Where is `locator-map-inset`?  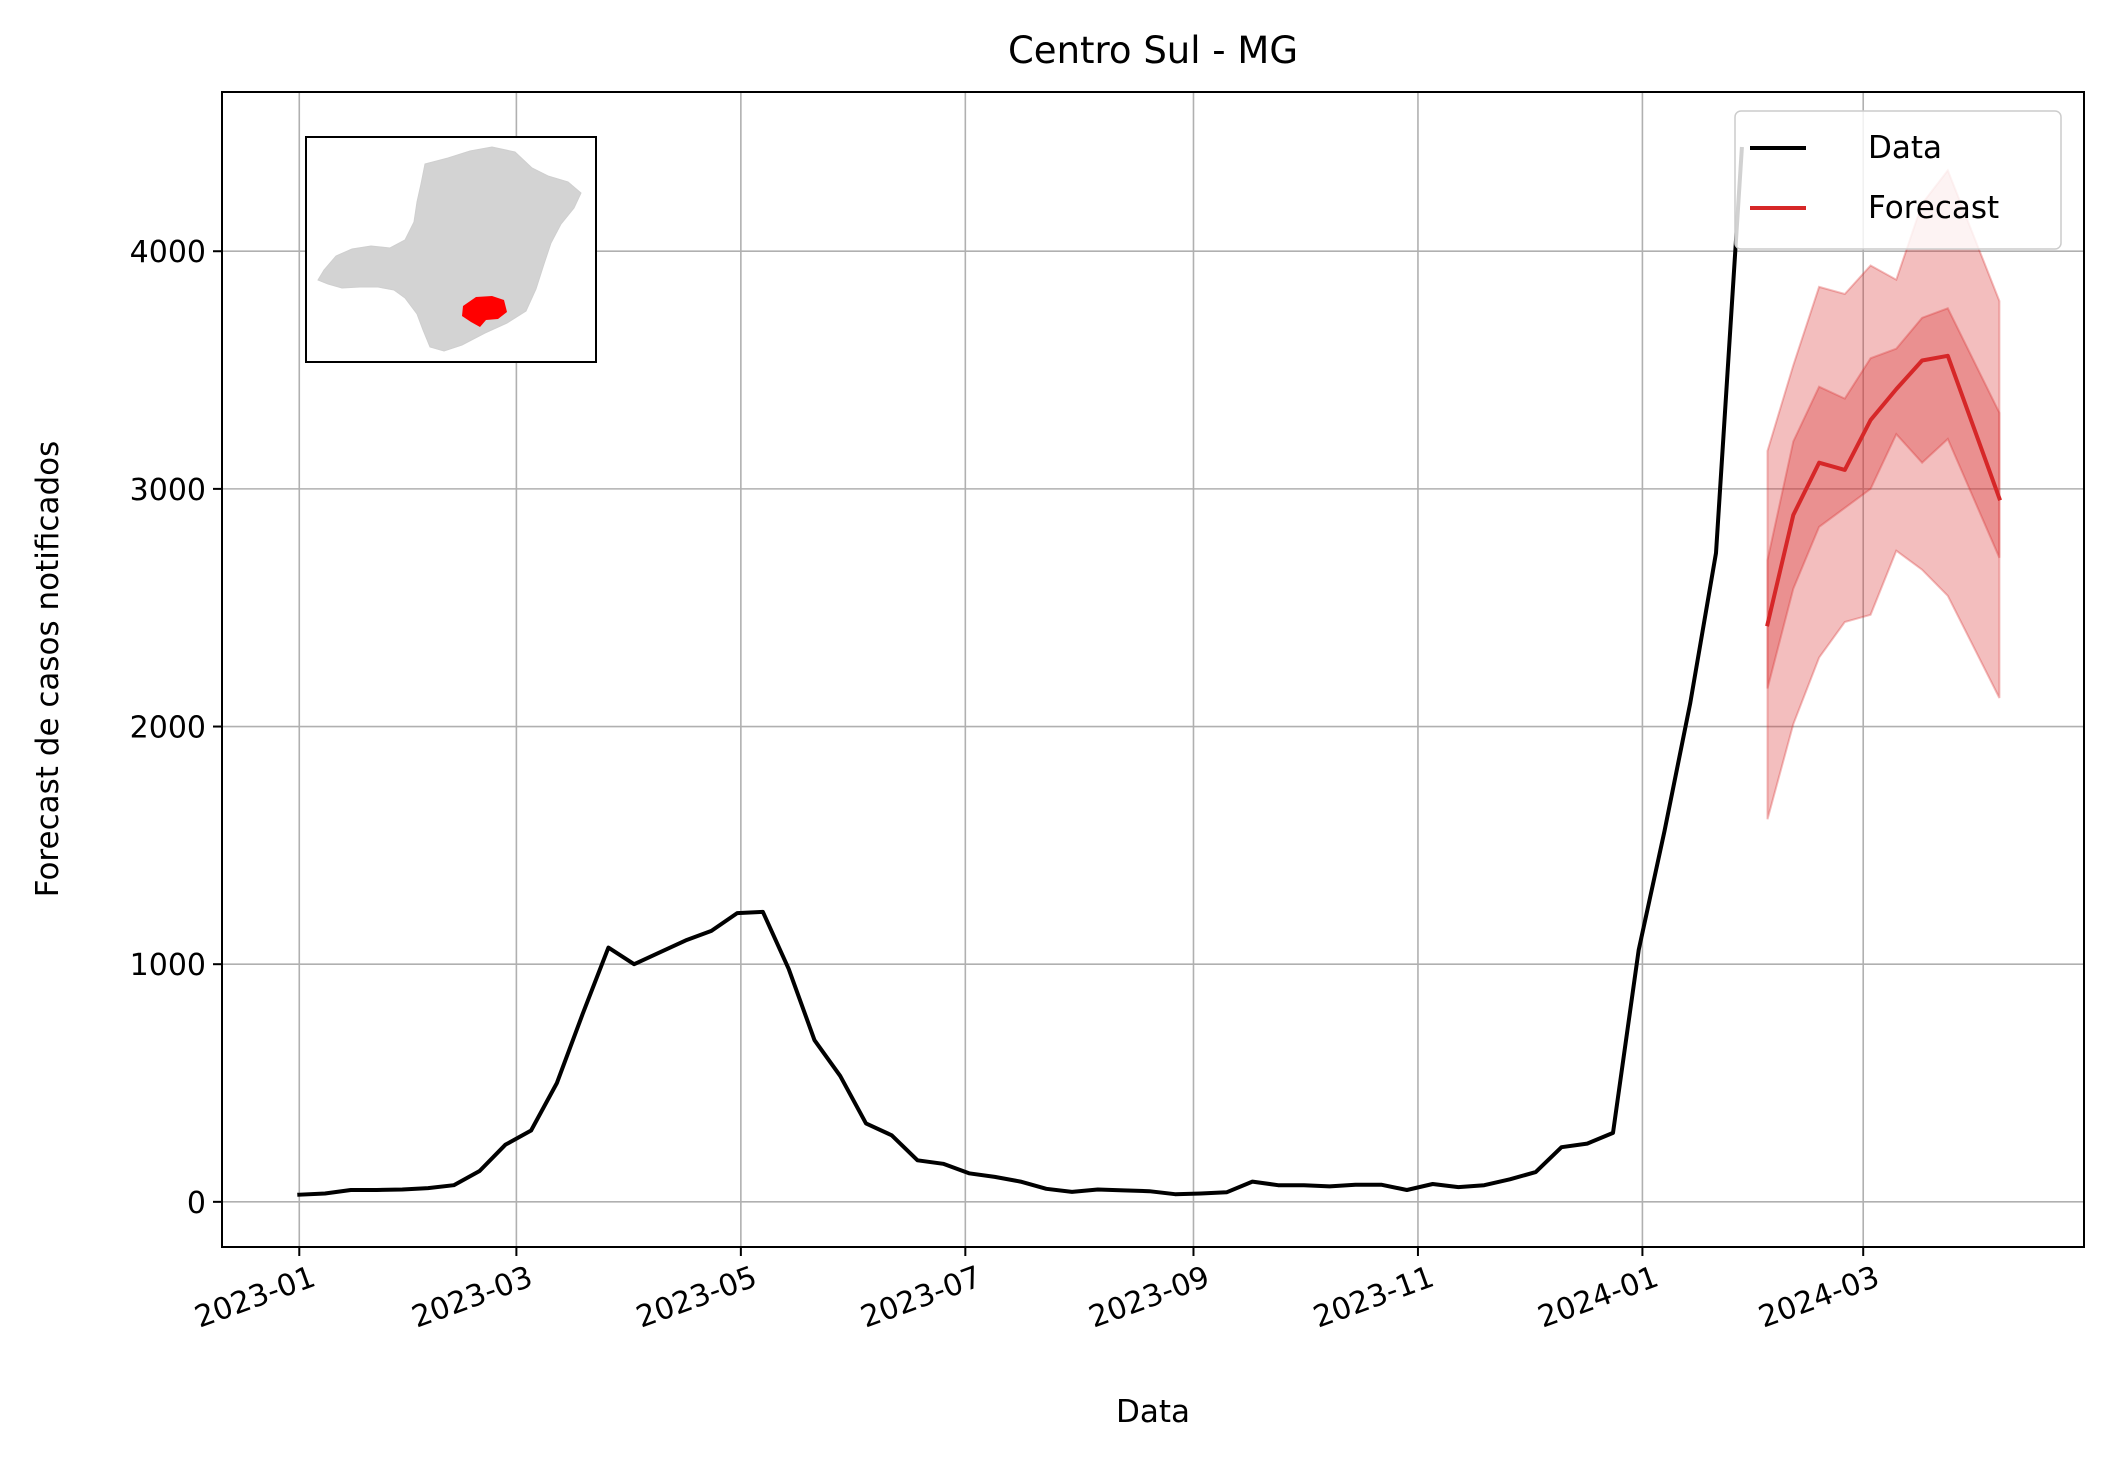 locator-map-inset is located at coordinates (451, 249).